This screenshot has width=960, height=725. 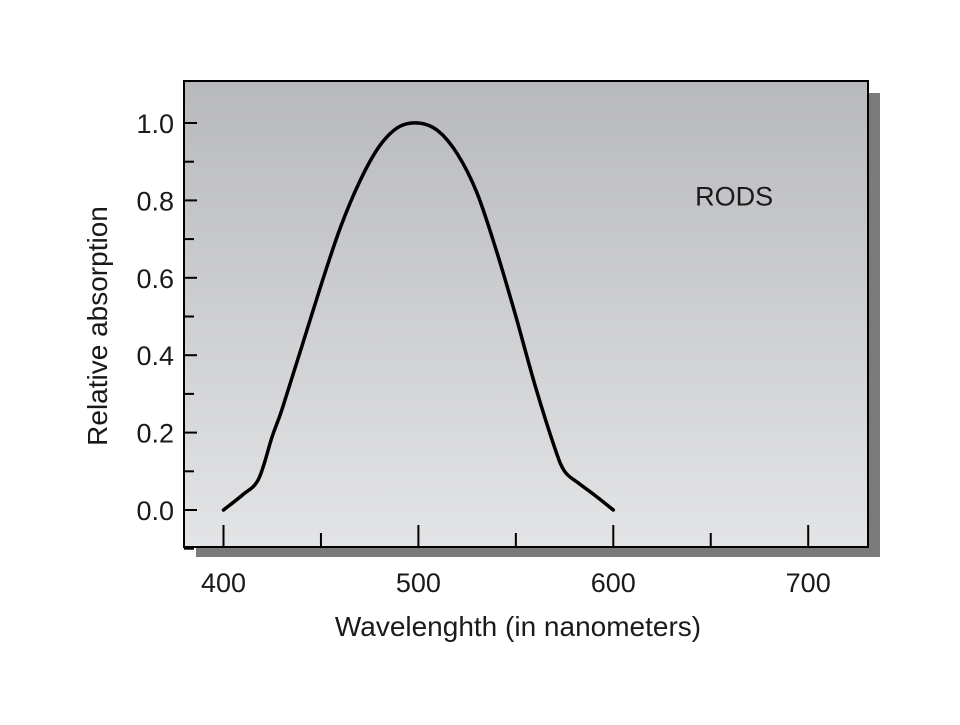 What do you see at coordinates (418, 583) in the screenshot?
I see `x-tick-label: 500` at bounding box center [418, 583].